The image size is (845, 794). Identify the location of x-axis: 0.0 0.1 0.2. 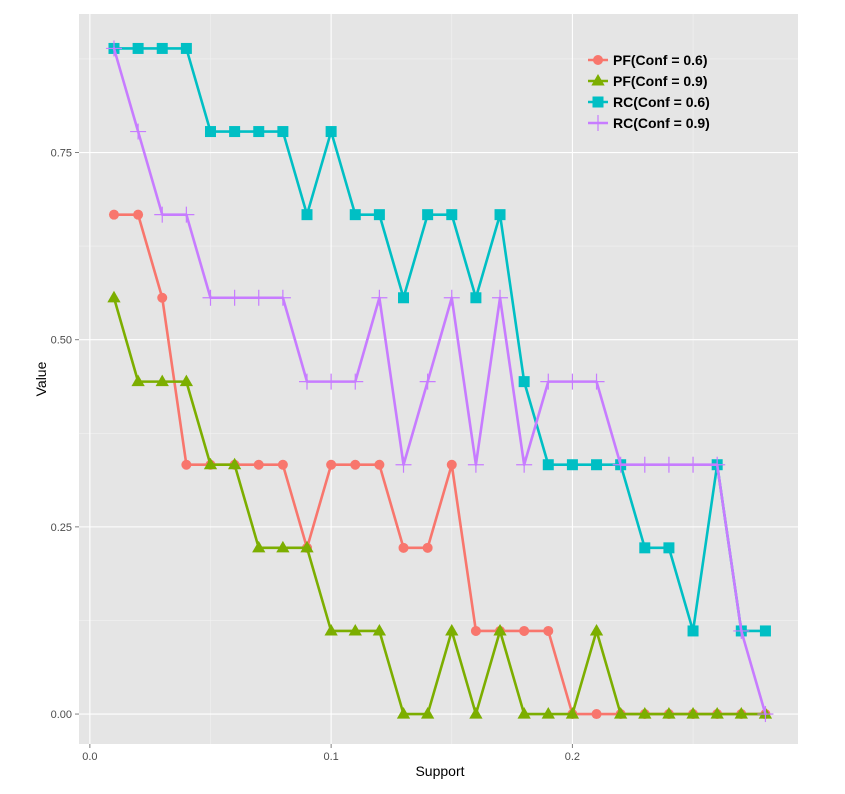
(331, 753).